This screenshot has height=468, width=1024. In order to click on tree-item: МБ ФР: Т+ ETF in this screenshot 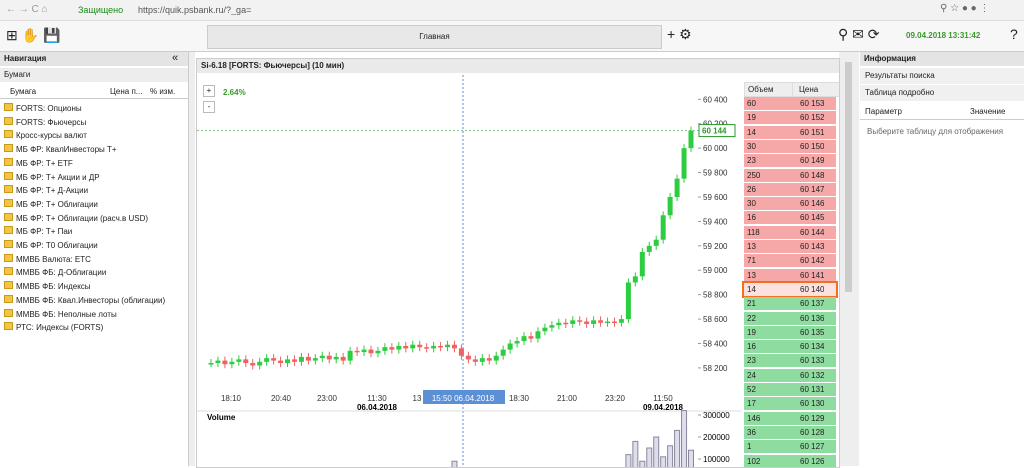, I will do `click(38, 163)`.